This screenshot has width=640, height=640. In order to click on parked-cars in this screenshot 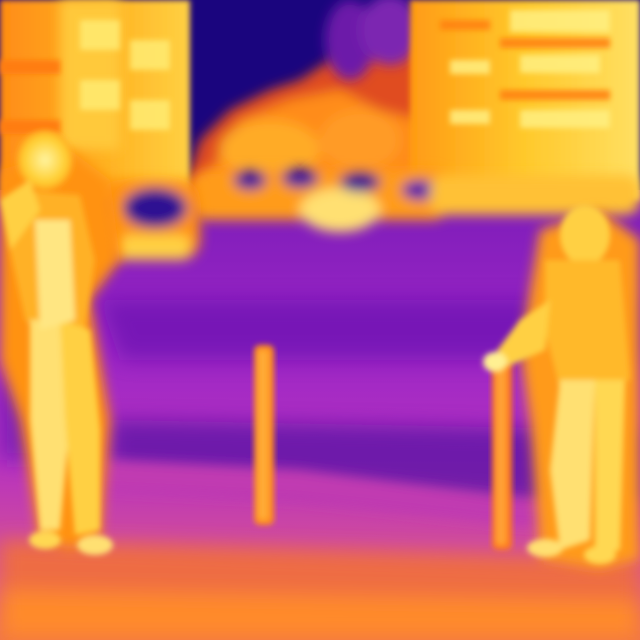, I will do `click(415, 200)`.